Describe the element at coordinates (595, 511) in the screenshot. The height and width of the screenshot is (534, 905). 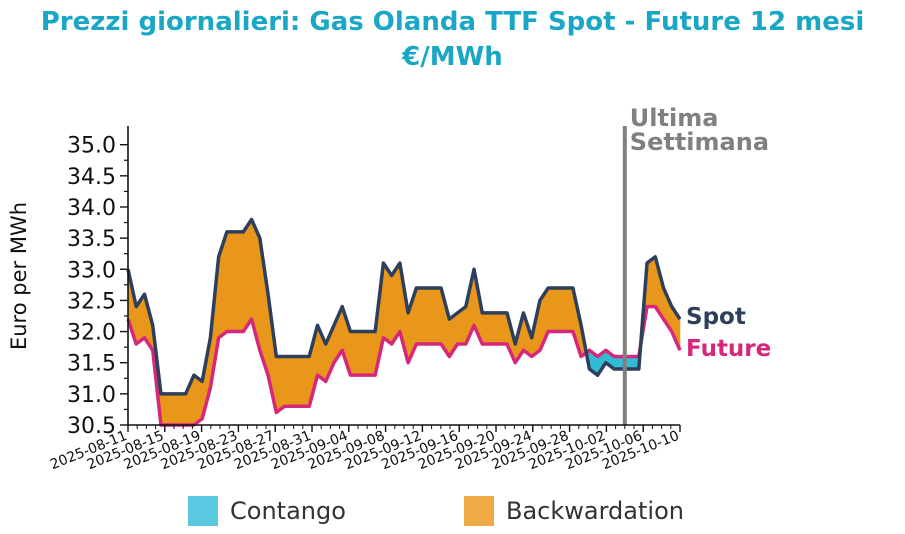
I see `legend-label-backwardation: Backwardation` at that location.